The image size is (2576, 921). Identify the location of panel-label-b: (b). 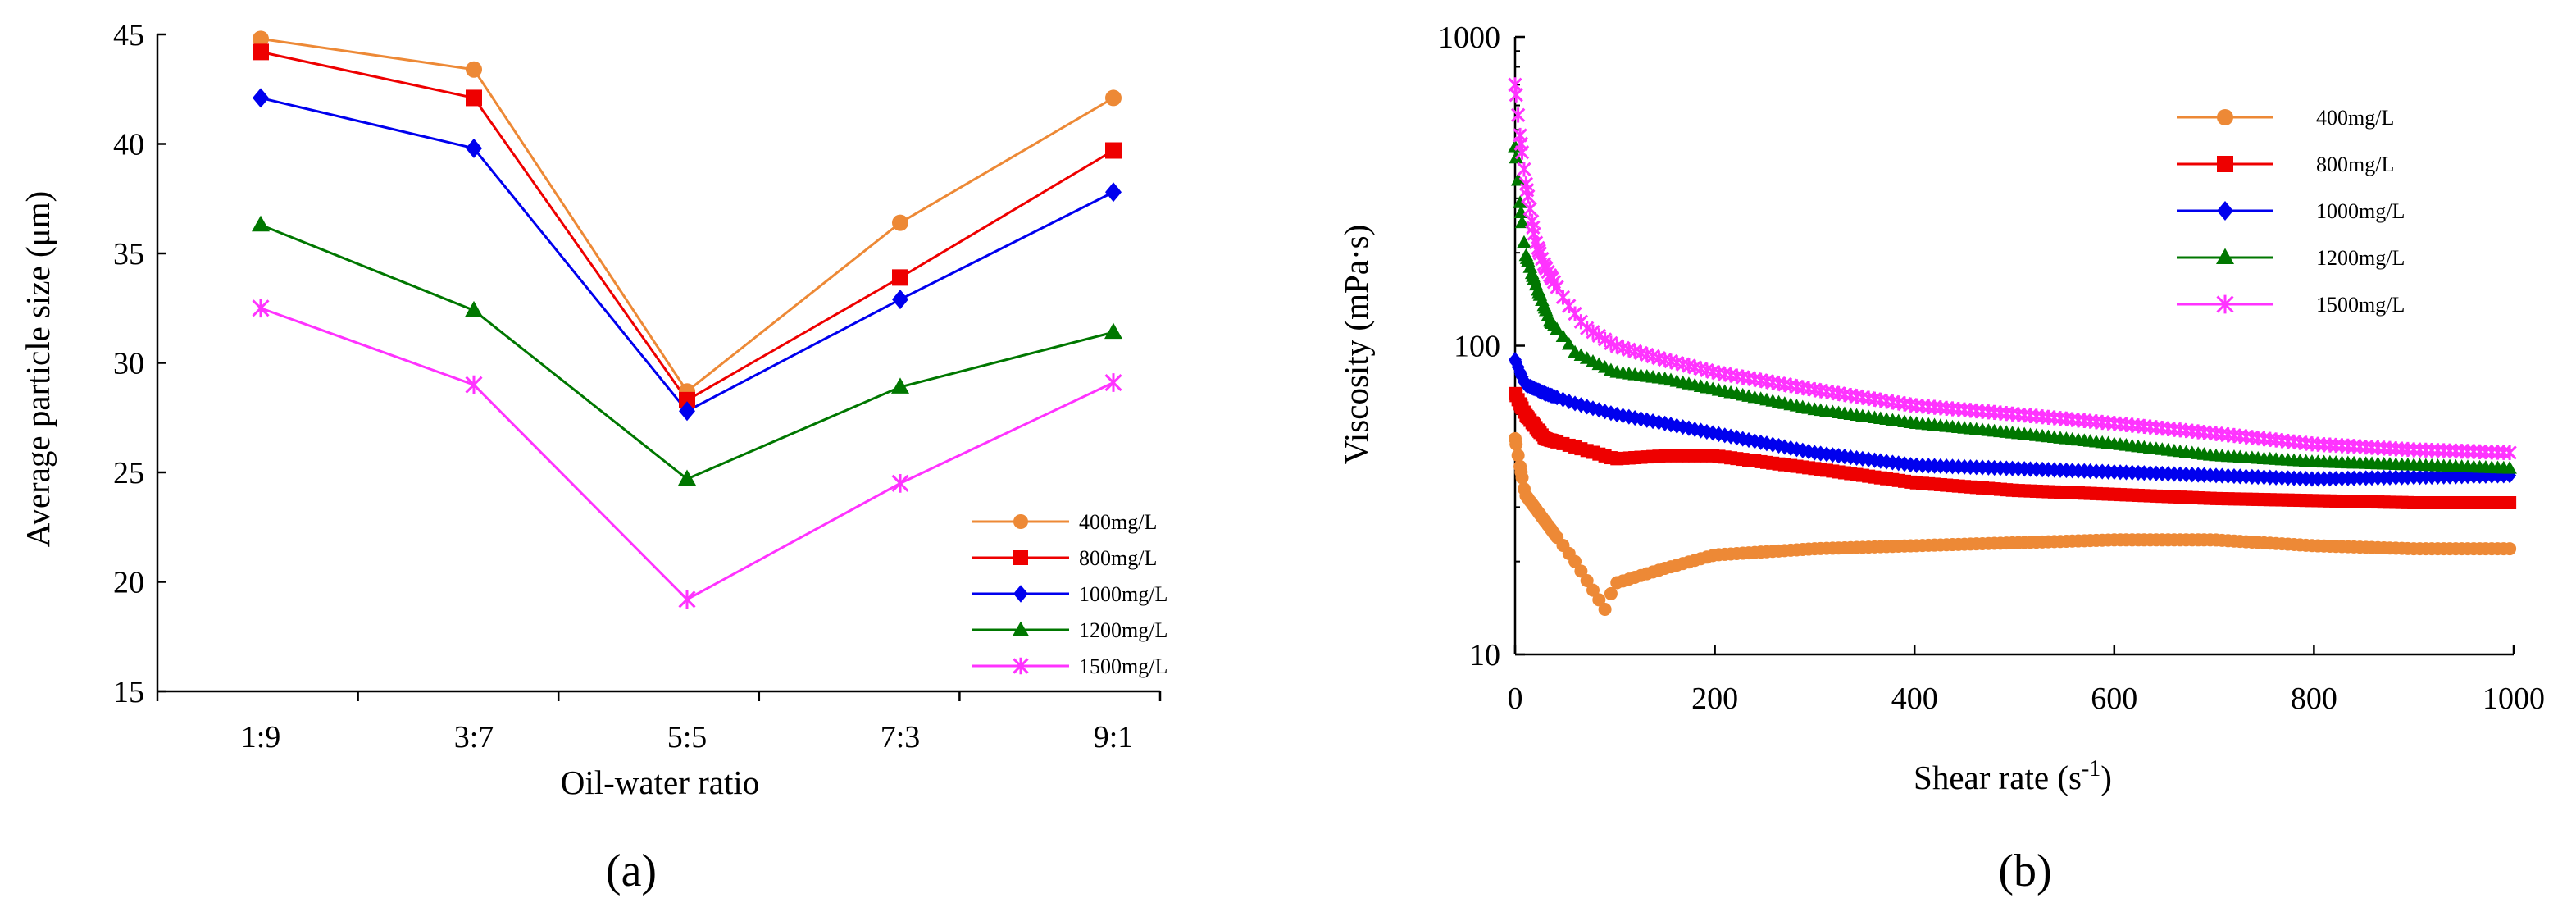
(2024, 871).